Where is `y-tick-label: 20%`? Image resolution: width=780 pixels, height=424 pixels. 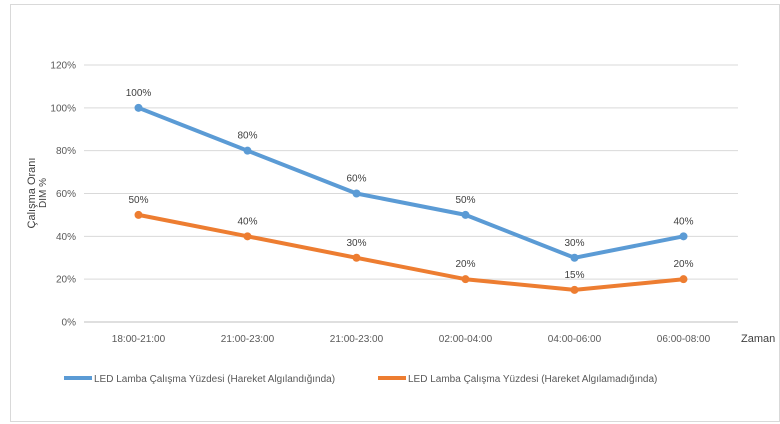 y-tick-label: 20% is located at coordinates (66, 280).